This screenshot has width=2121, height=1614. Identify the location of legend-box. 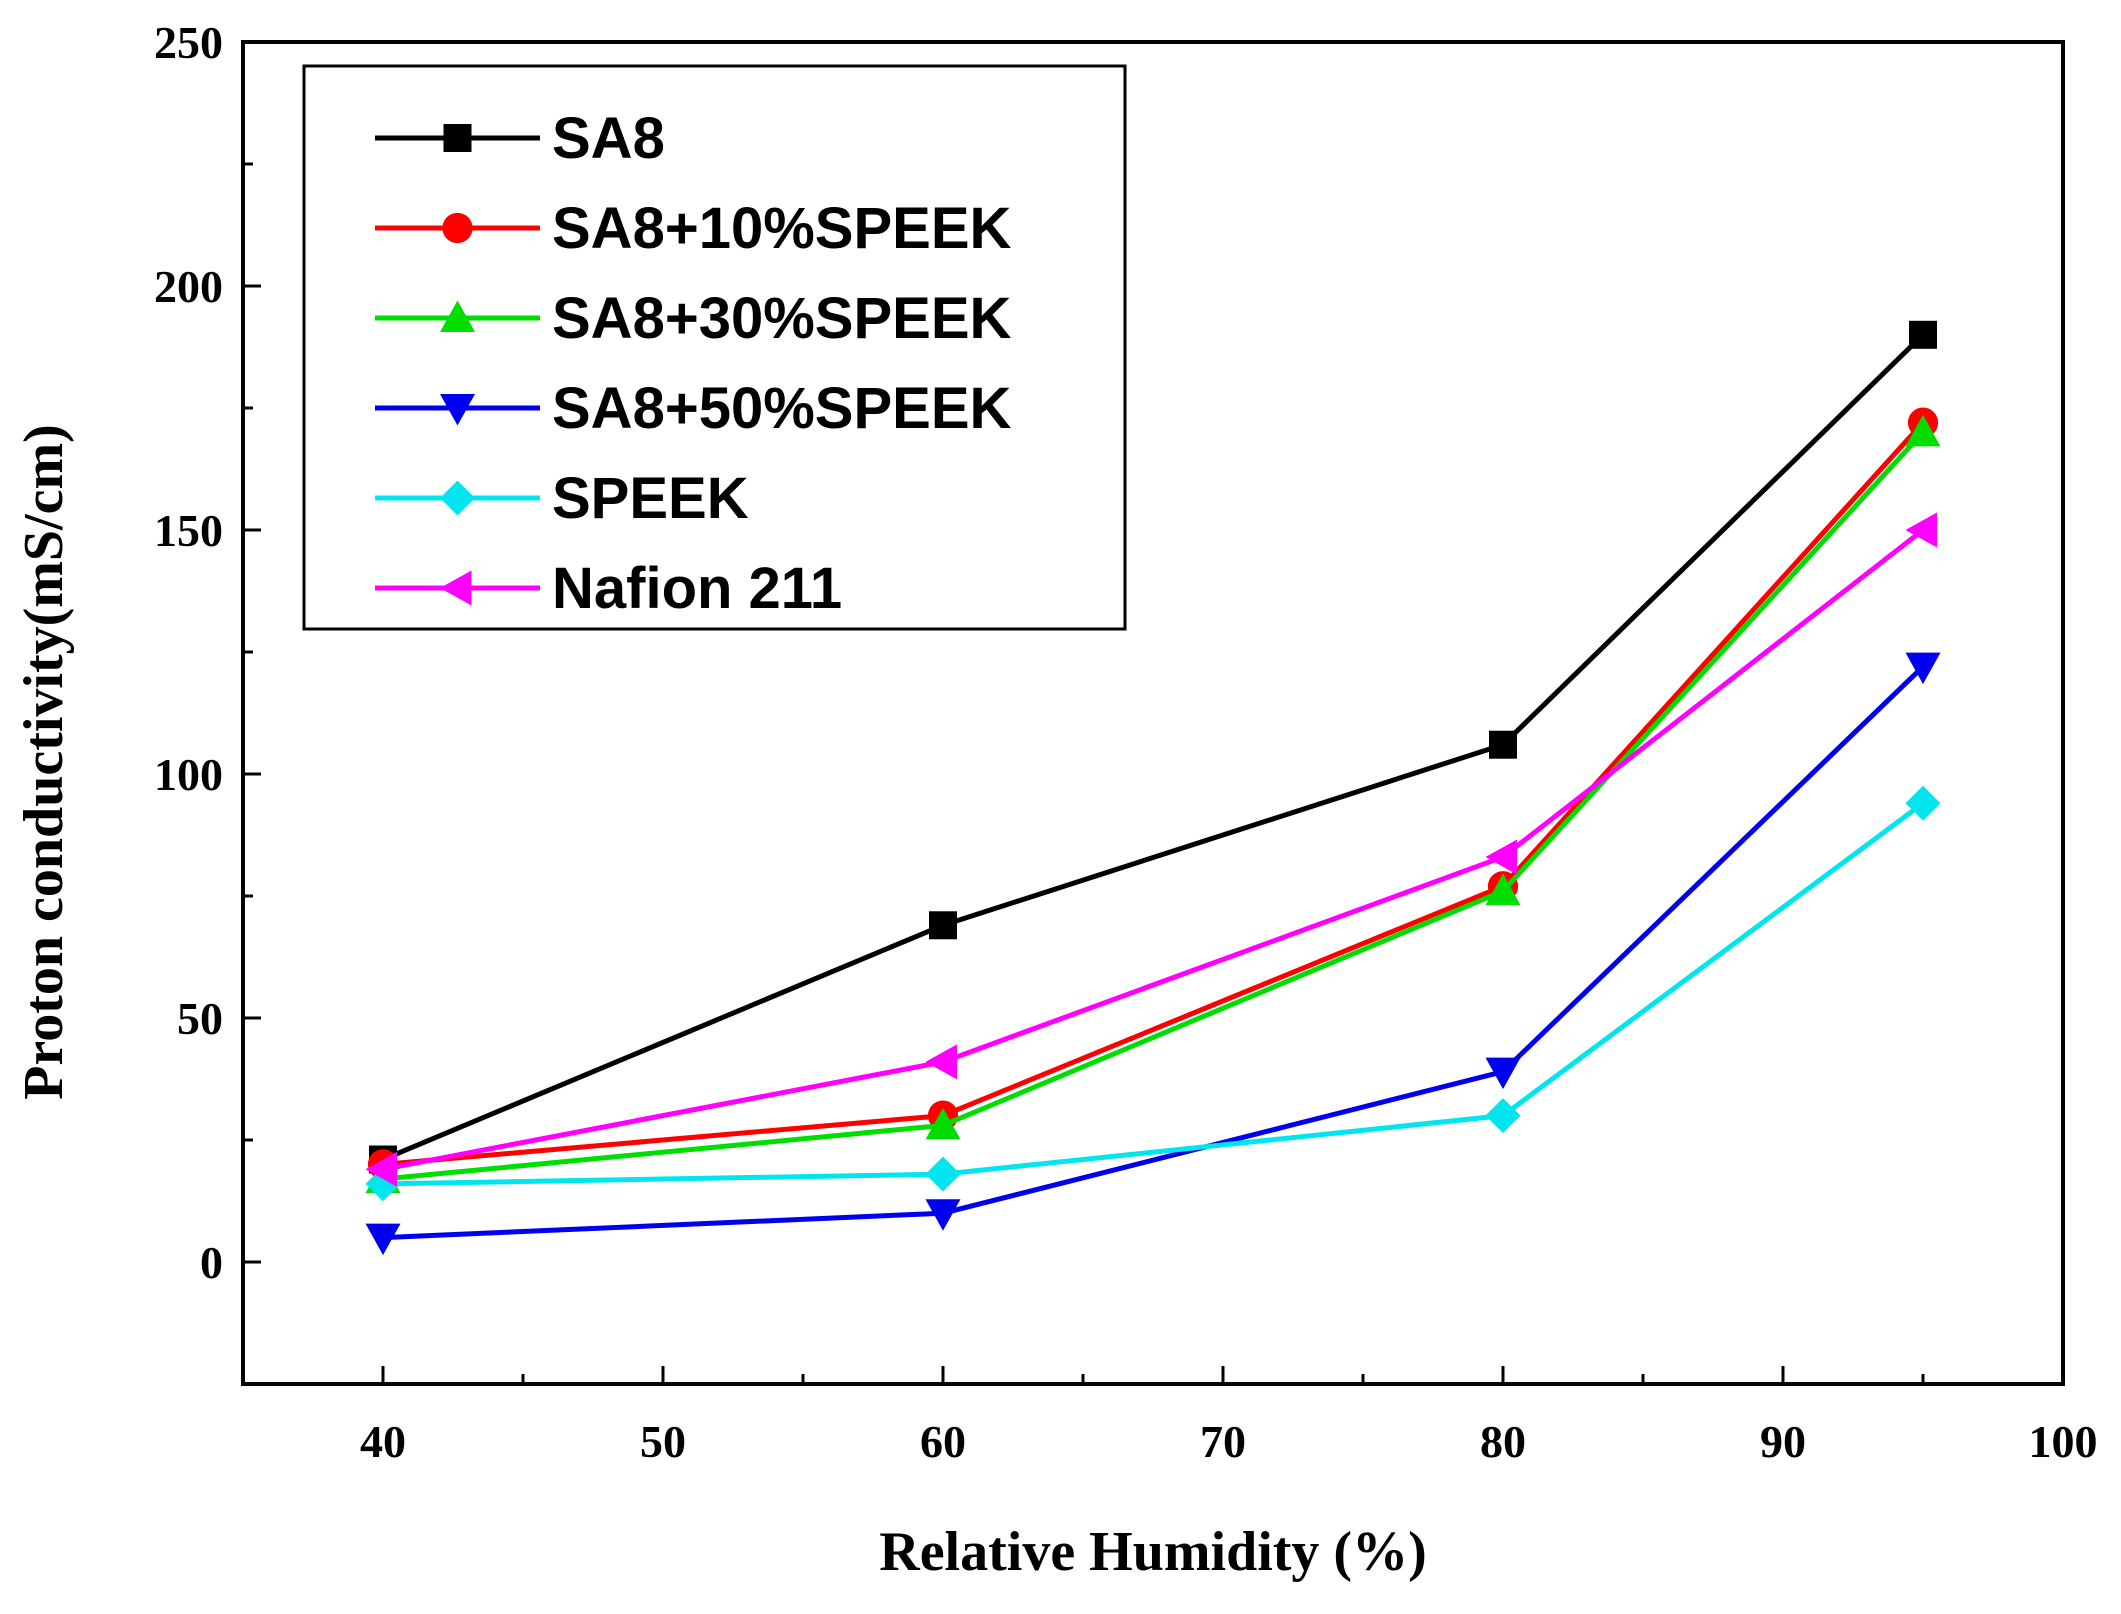
(714, 347).